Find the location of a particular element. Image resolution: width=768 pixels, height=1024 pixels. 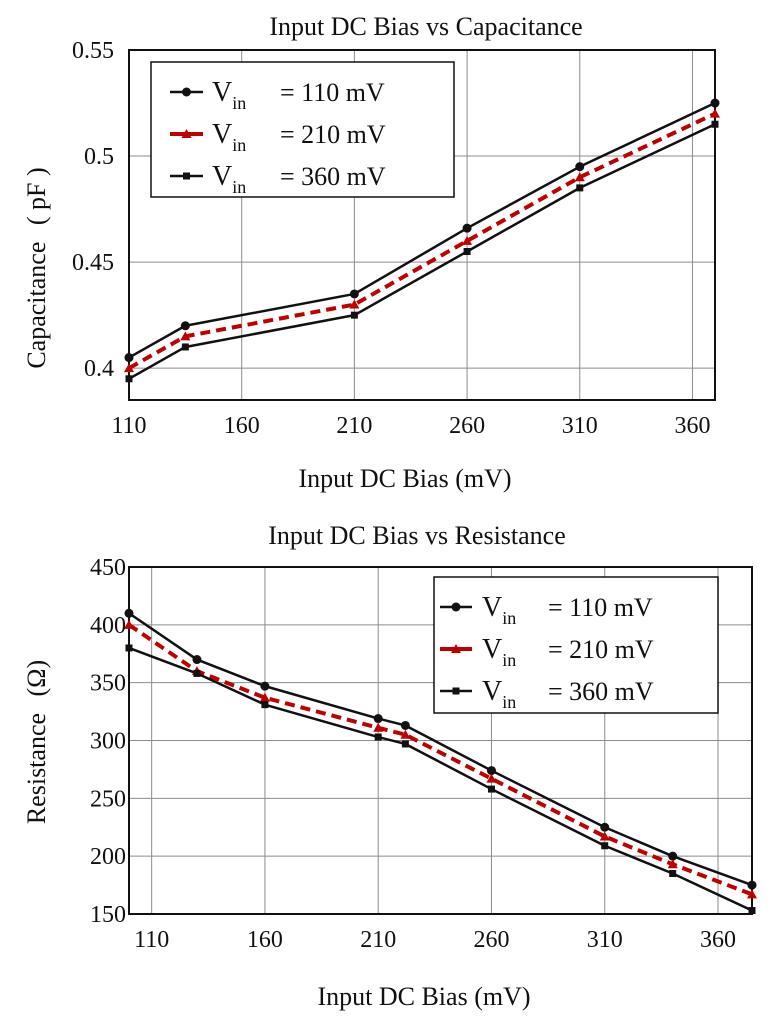

y-tick-label: 400 is located at coordinates (108, 626).